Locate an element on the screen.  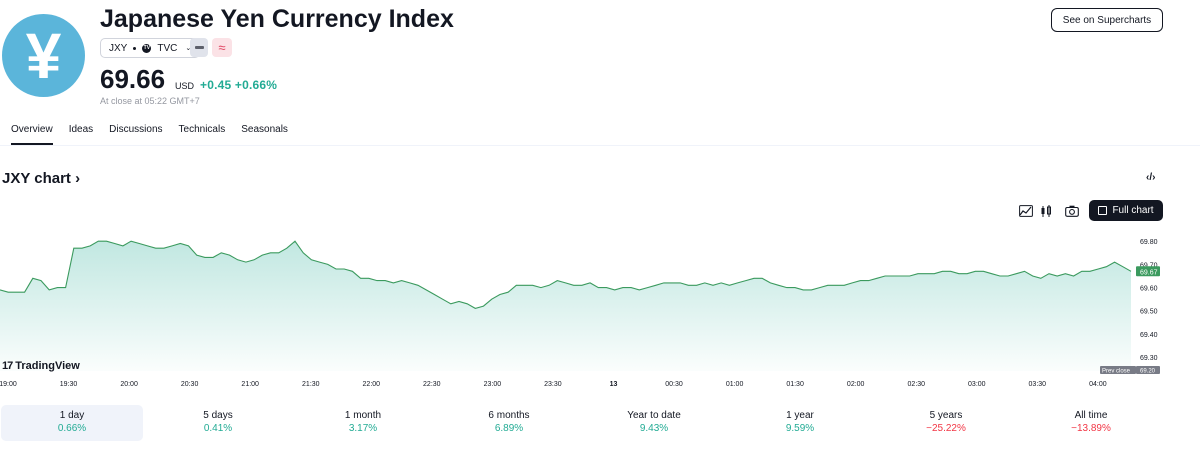
x-tick-label: 03:30 is located at coordinates (1038, 384).